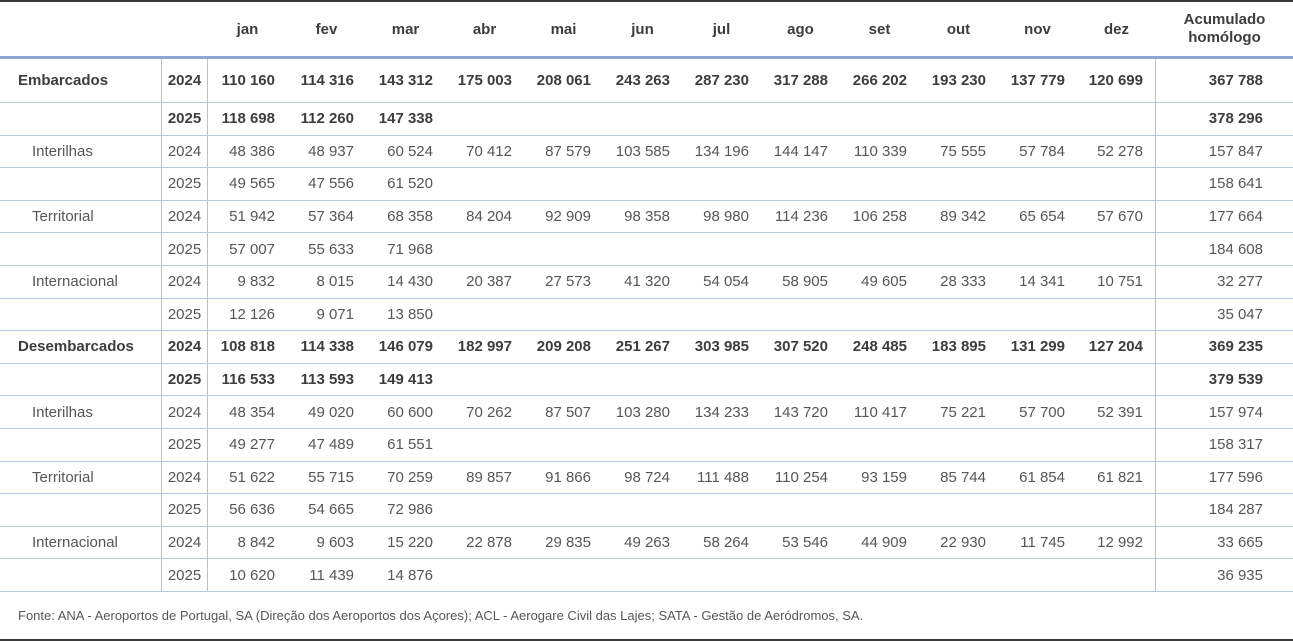 Image resolution: width=1293 pixels, height=641 pixels. Describe the element at coordinates (331, 445) in the screenshot. I see `value-cell: 47 489` at that location.